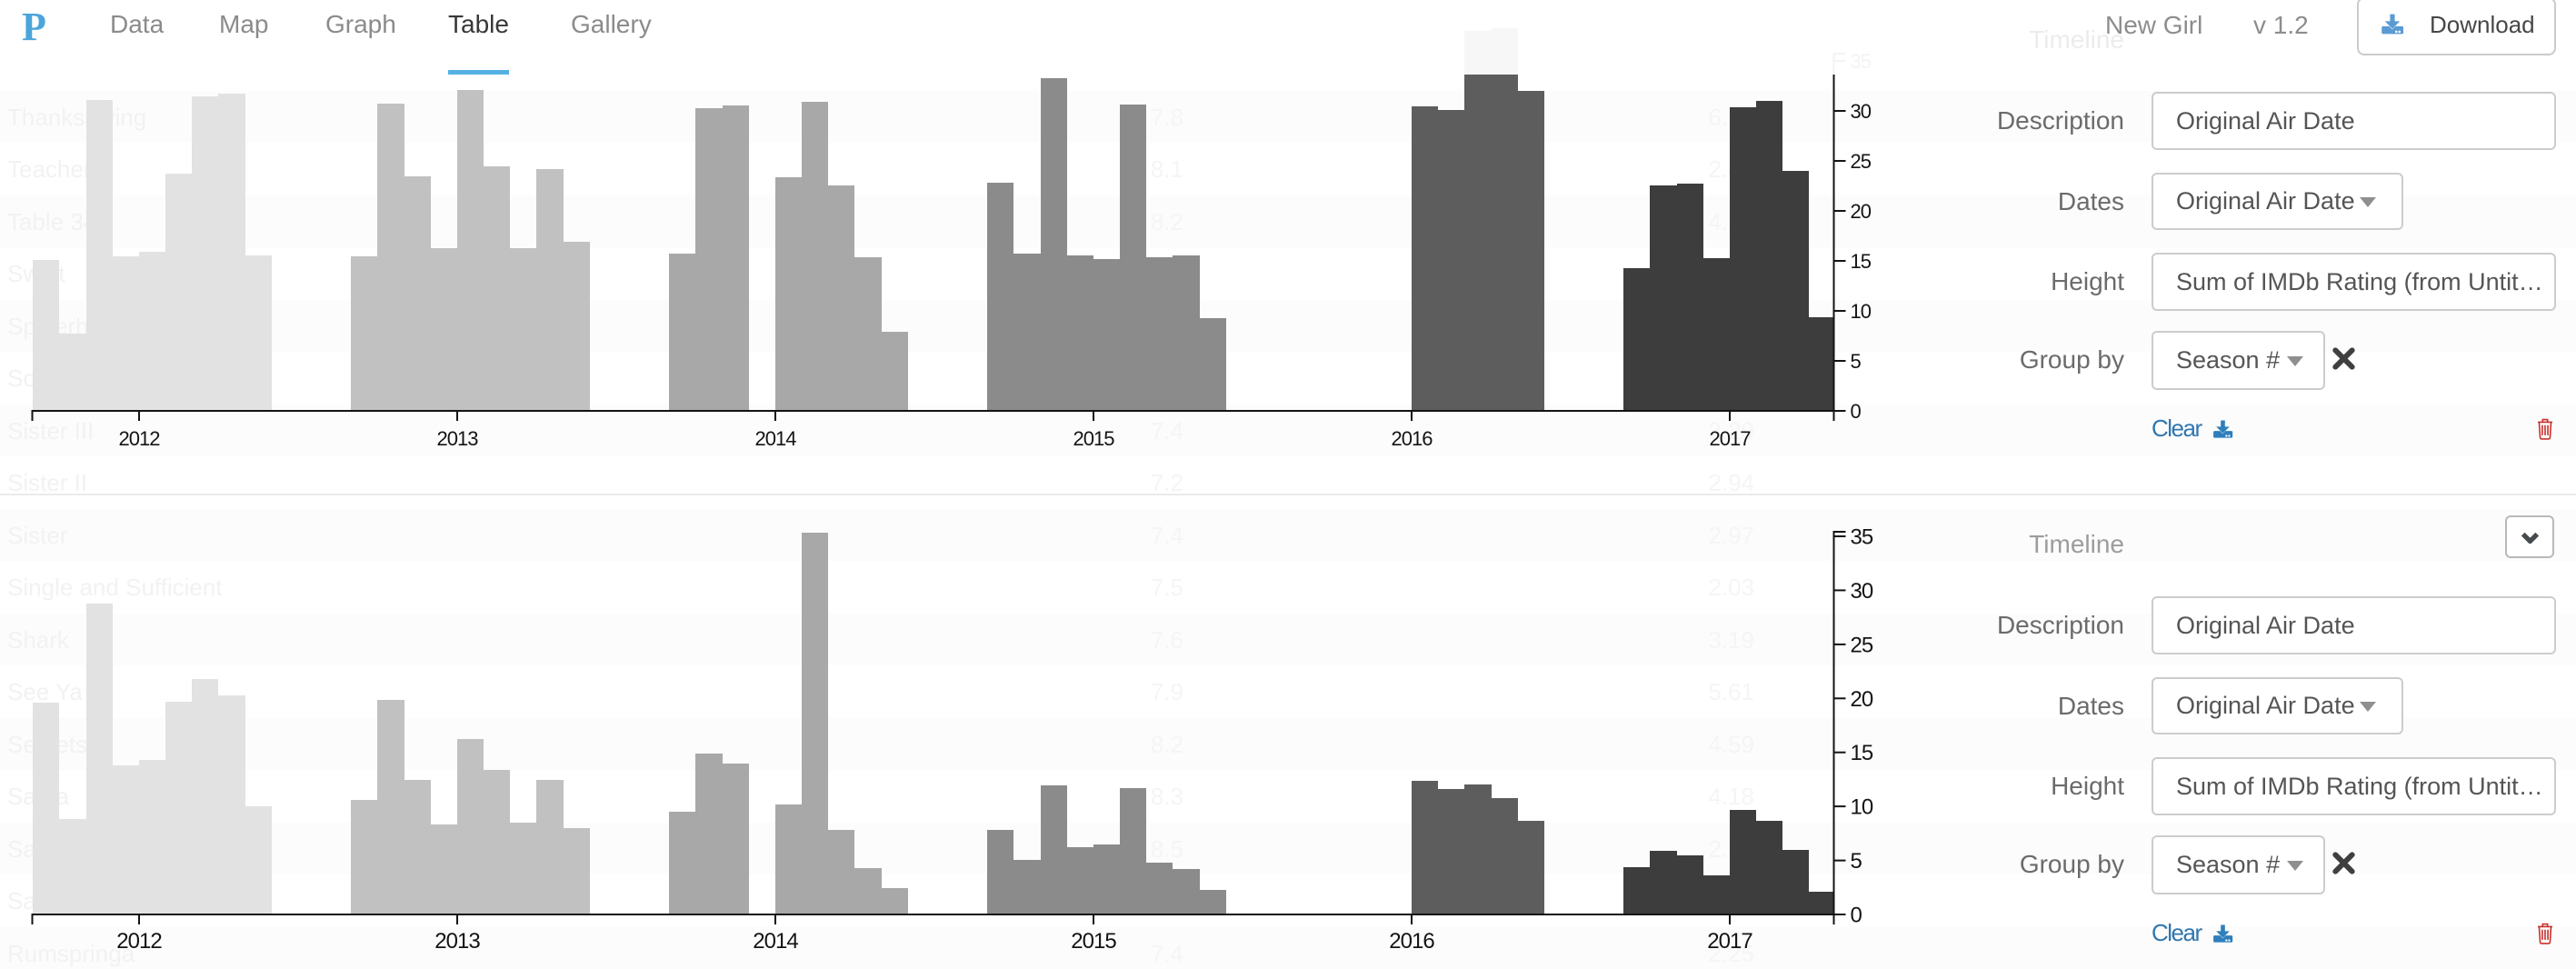 The width and height of the screenshot is (2576, 969). What do you see at coordinates (1862, 537) in the screenshot?
I see `svg-text: 35` at bounding box center [1862, 537].